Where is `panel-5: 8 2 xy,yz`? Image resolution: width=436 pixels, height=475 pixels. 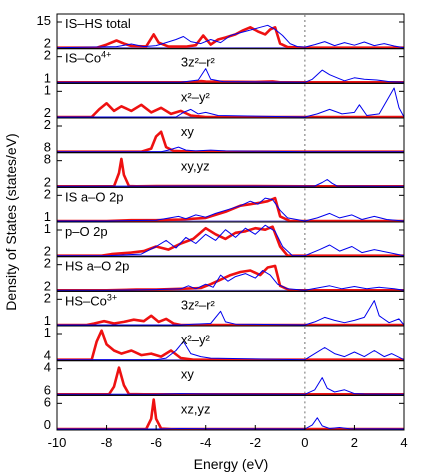
panel-5: 8 2 xy,yz is located at coordinates (224, 170).